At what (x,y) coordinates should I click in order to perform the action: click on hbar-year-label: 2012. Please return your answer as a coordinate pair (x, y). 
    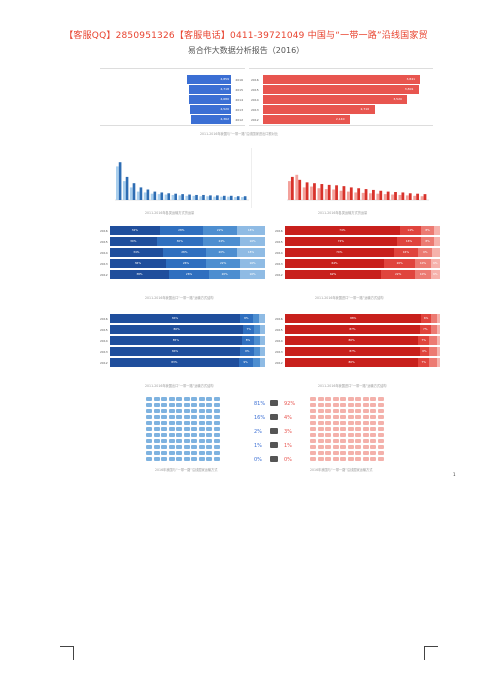
    Looking at the image, I should click on (239, 119).